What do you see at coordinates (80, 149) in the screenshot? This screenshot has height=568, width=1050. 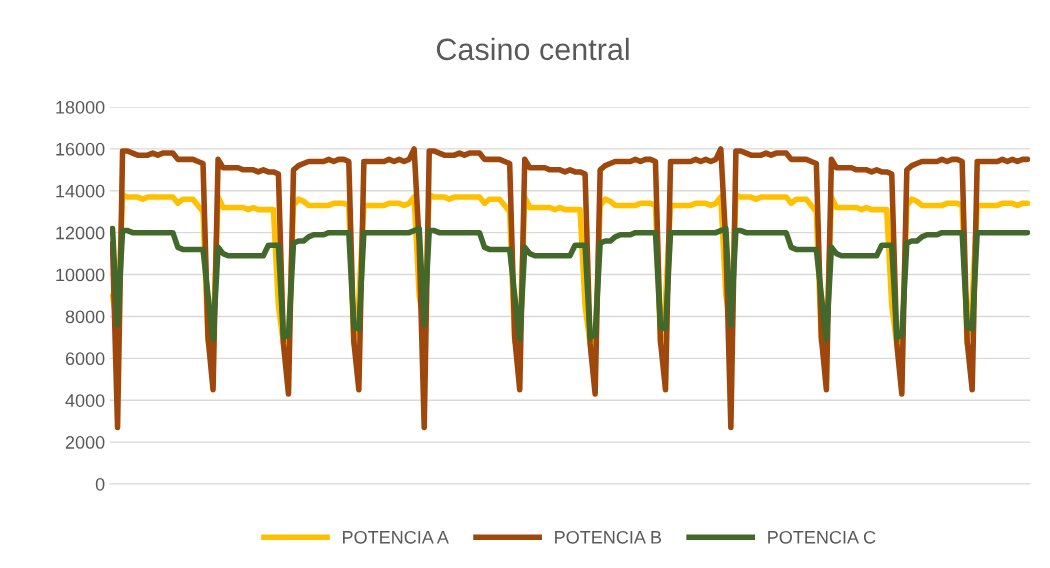 I see `y-tick-label: 16000` at bounding box center [80, 149].